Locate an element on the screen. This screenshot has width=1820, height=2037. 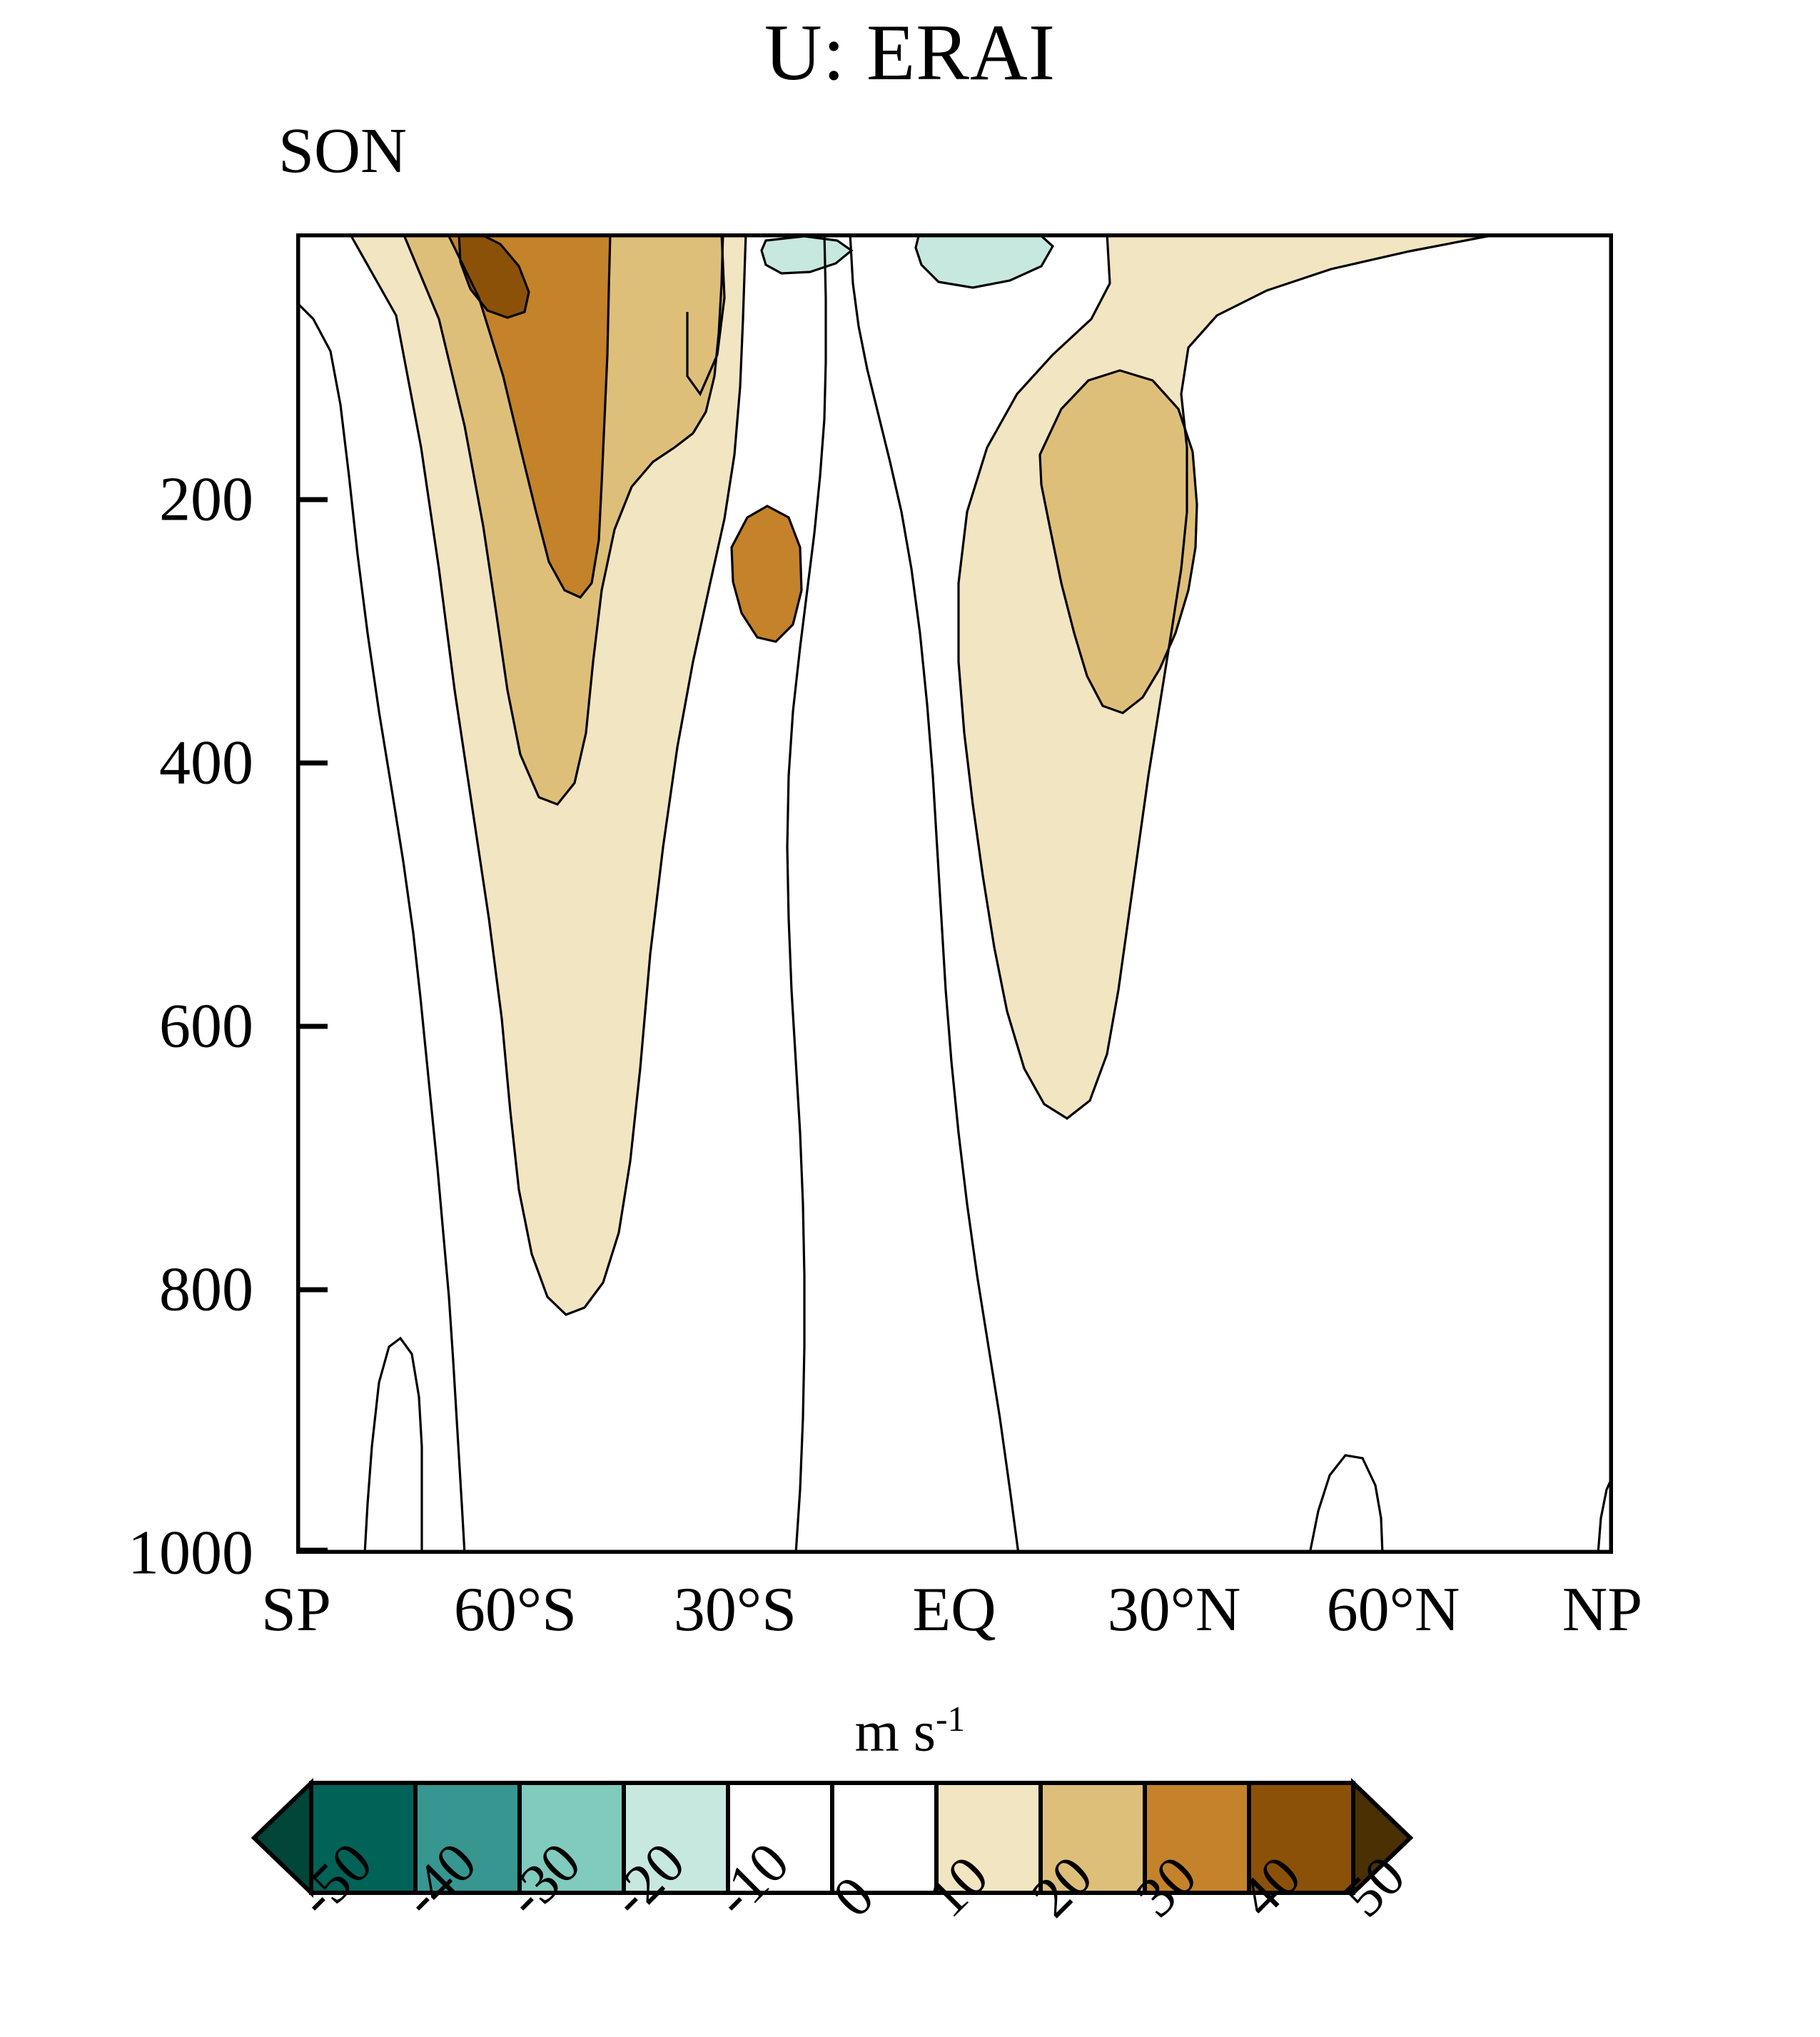
x-tick-label-60s: 60°S is located at coordinates (515, 1609).